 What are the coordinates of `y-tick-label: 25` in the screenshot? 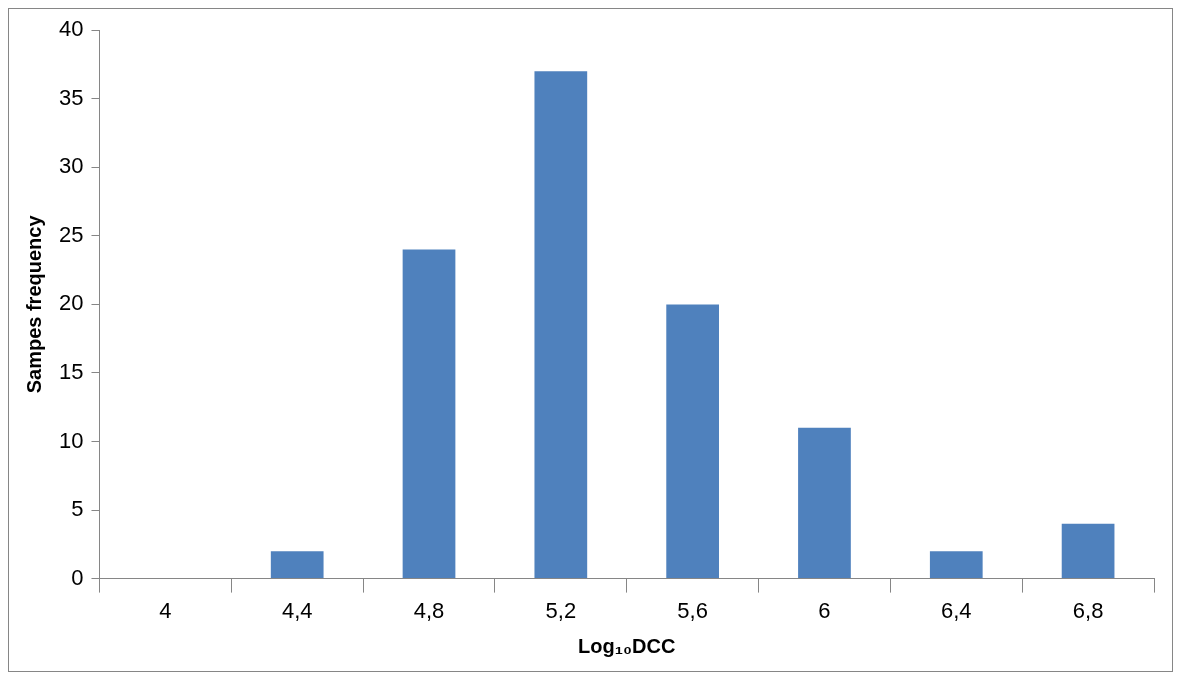 It's located at (71, 234).